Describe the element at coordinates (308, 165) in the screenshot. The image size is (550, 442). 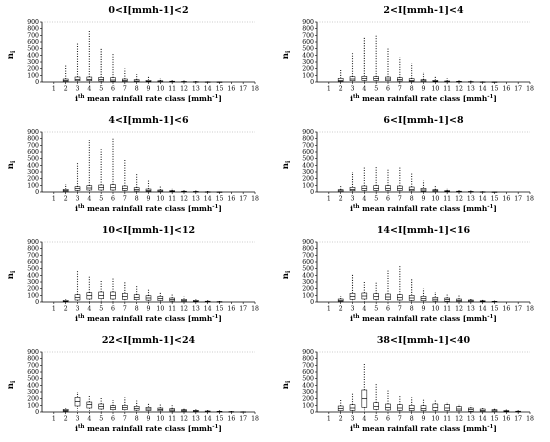
I see `y-tick-label: 400` at that location.